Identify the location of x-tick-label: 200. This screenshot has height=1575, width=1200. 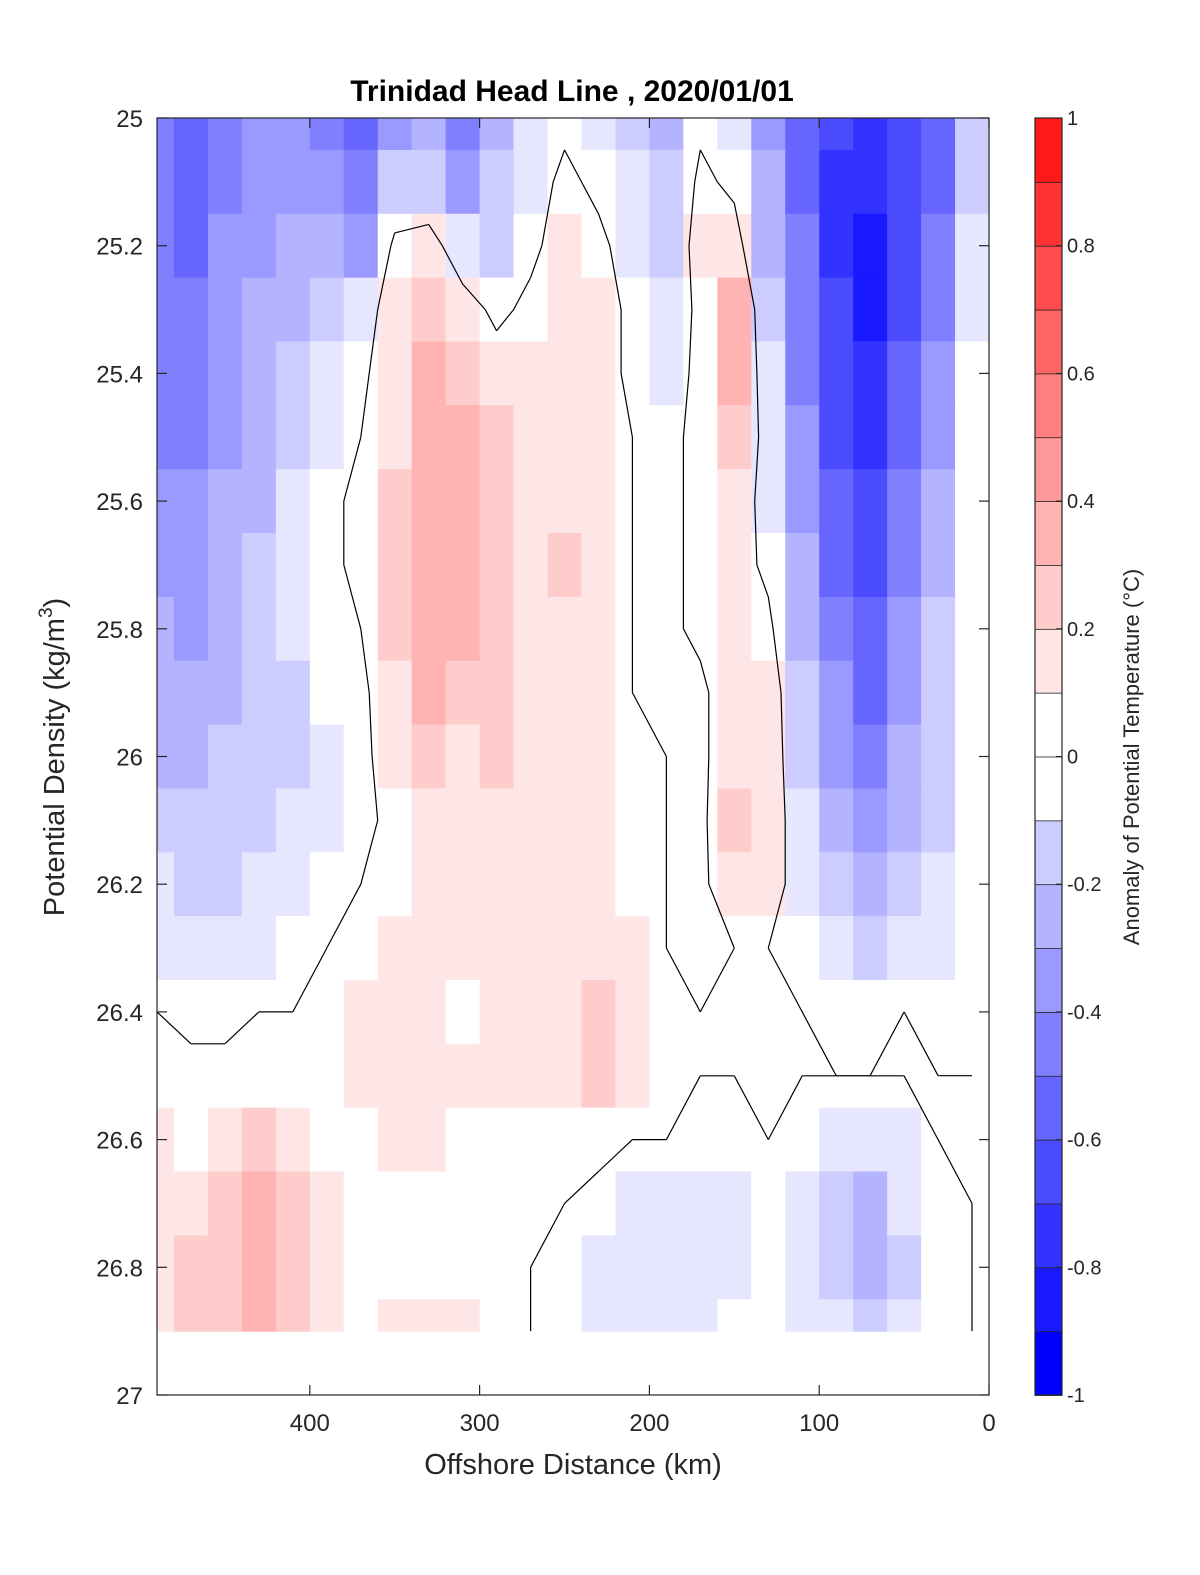
(649, 1423).